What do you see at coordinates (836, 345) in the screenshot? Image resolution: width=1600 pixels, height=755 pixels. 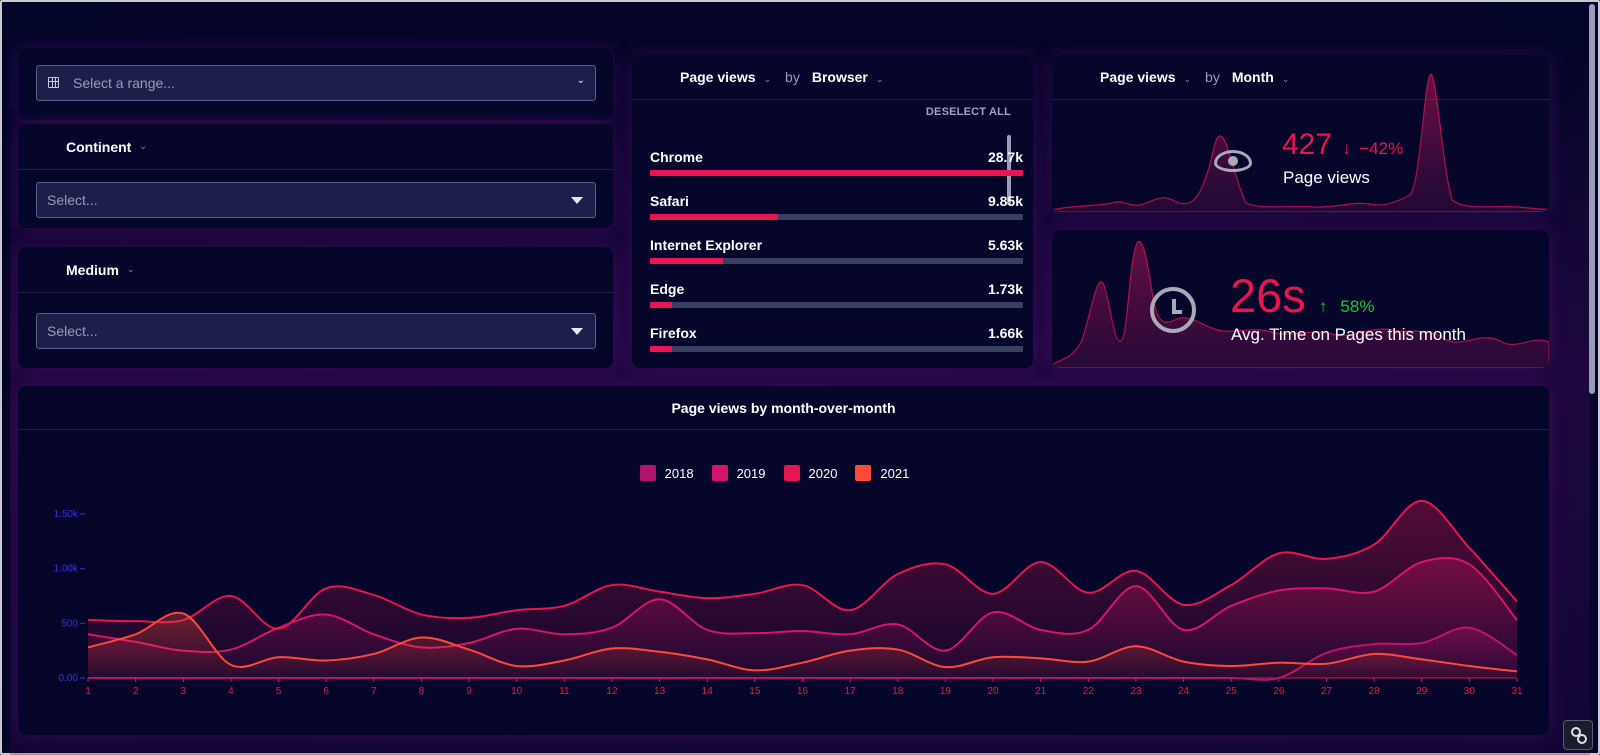 I see `browser-row: Firefox 1.66k` at bounding box center [836, 345].